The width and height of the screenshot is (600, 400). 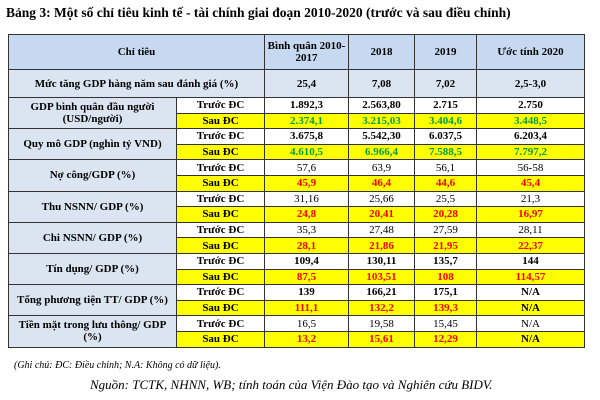 What do you see at coordinates (381, 308) in the screenshot?
I see `cell: 132,2` at bounding box center [381, 308].